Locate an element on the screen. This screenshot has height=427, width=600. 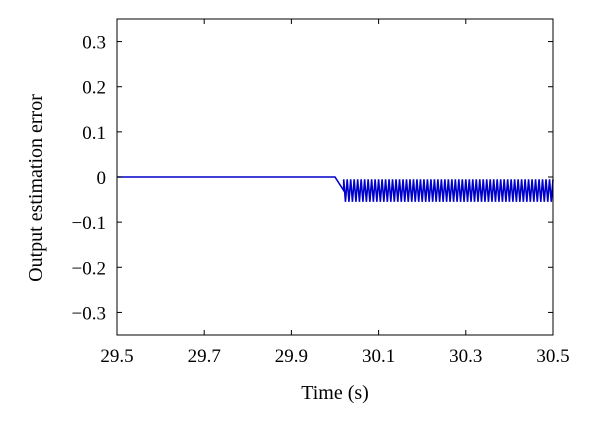
y-tick-label: −0.2 is located at coordinates (89, 268).